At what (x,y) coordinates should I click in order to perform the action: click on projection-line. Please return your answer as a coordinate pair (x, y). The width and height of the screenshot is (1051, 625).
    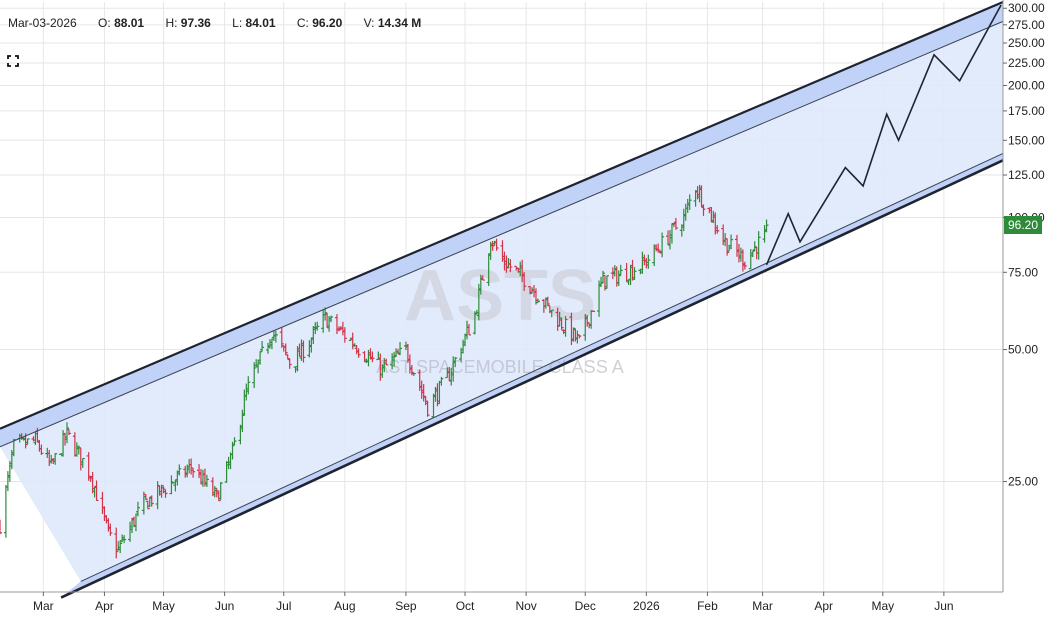
    Looking at the image, I should click on (883, 135).